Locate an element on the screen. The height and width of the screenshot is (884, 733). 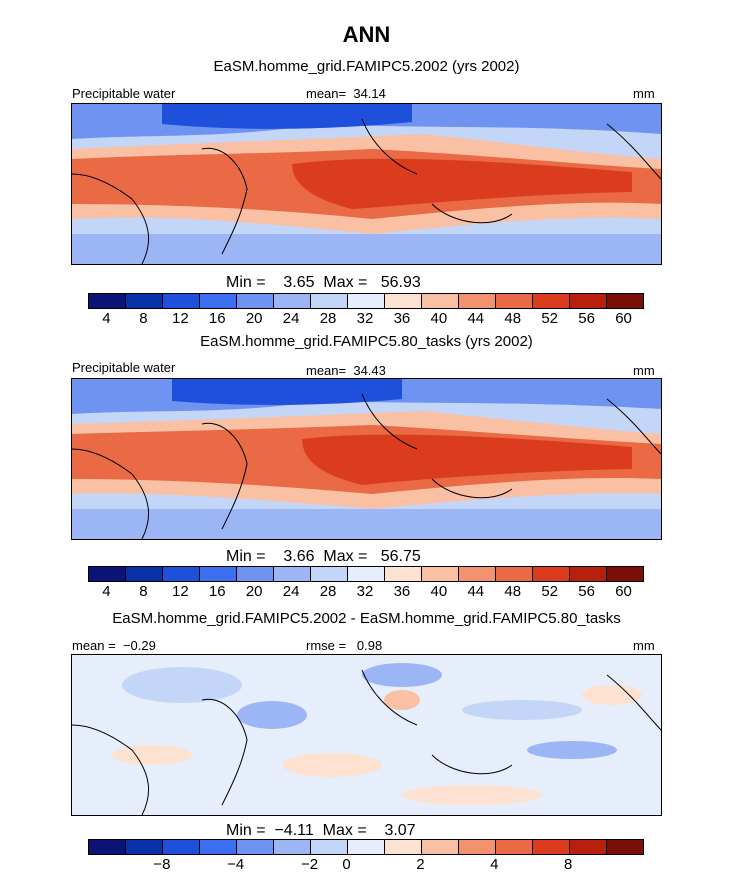
panel-1-units-label: mm is located at coordinates (644, 93).